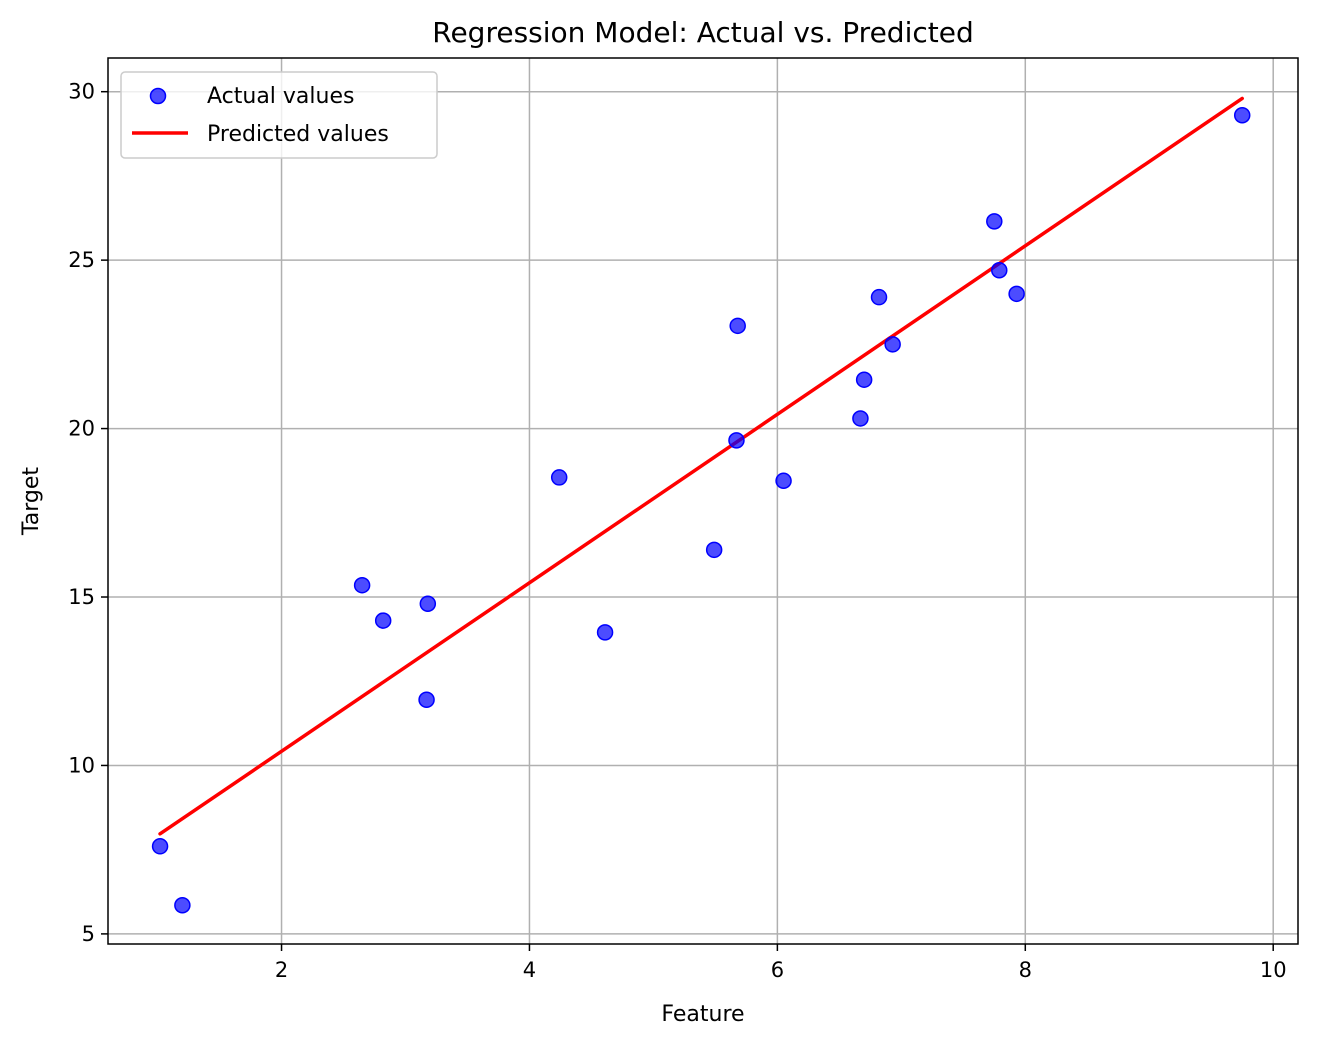  Describe the element at coordinates (81, 597) in the screenshot. I see `y-tick-label: 15` at that location.